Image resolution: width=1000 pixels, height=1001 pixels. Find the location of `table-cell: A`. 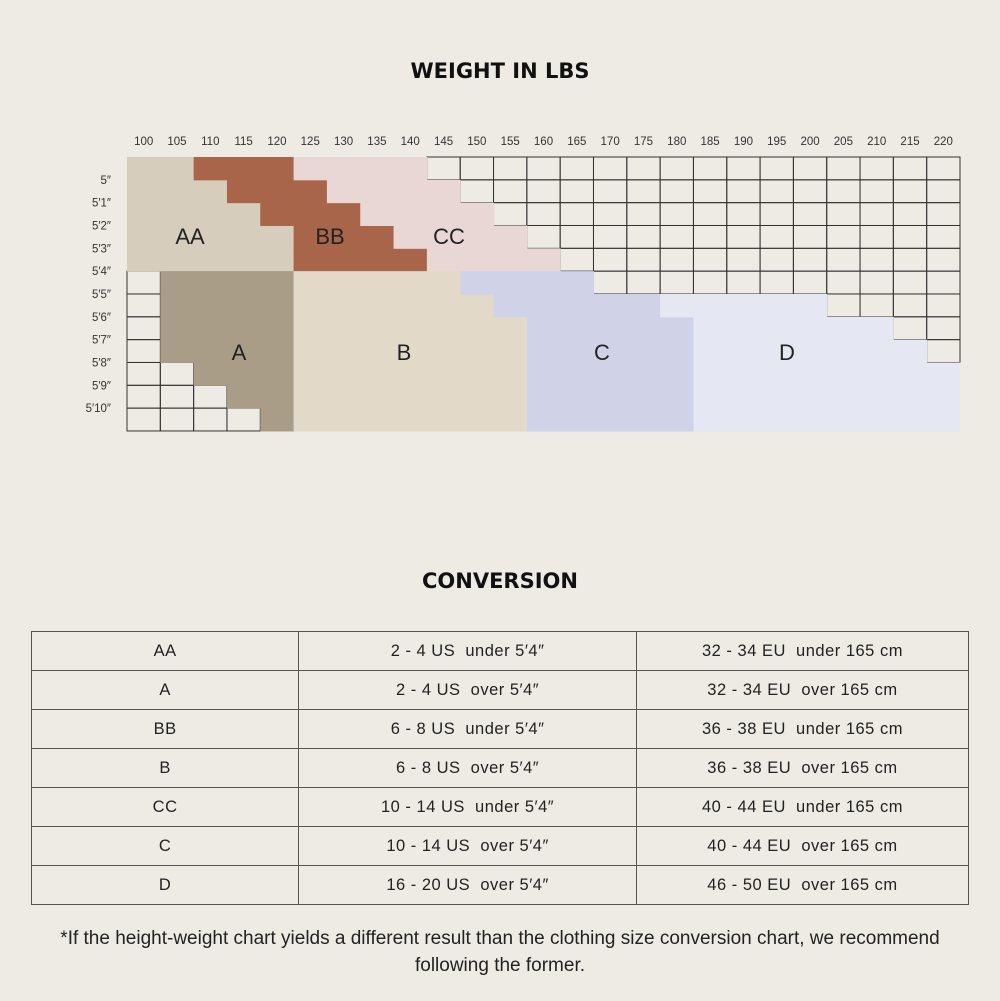

table-cell: A is located at coordinates (165, 690).